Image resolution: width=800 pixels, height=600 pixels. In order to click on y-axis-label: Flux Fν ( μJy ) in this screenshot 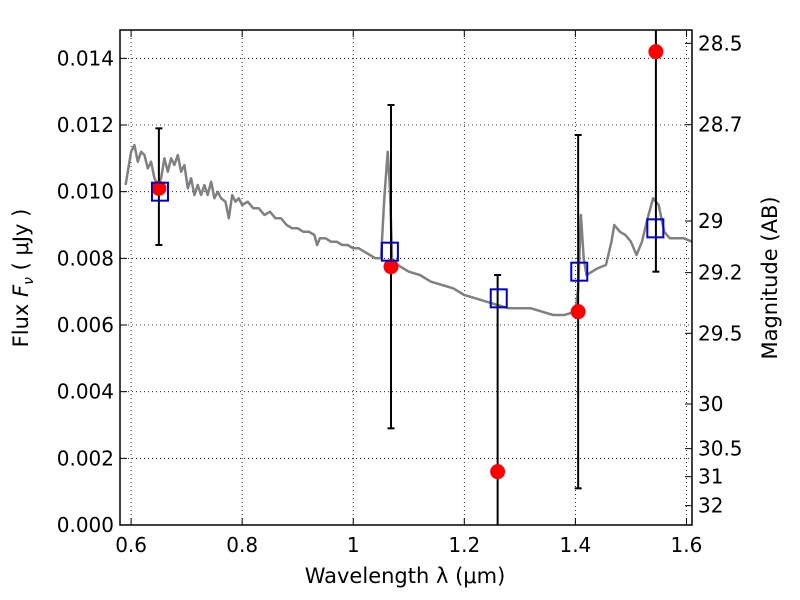, I will do `click(23, 278)`.